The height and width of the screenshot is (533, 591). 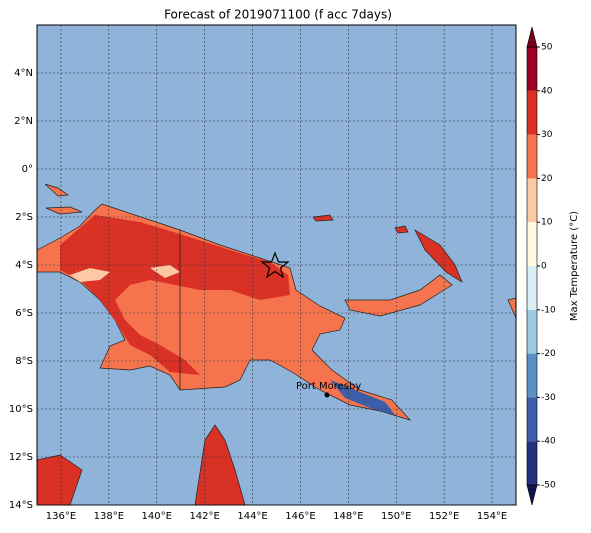 What do you see at coordinates (396, 516) in the screenshot?
I see `x-tick-label: 150°E` at bounding box center [396, 516].